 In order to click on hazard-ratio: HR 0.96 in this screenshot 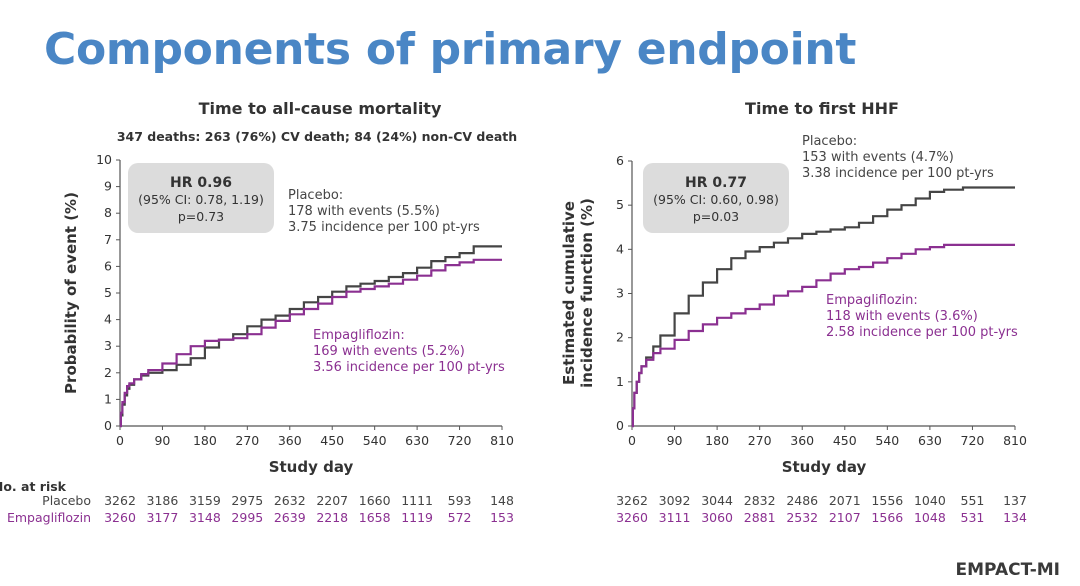, I will do `click(201, 183)`.